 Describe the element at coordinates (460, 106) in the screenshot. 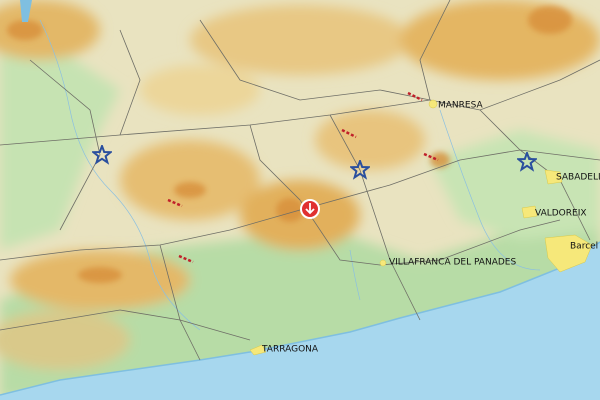

I see `place-label: MANRESA` at that location.